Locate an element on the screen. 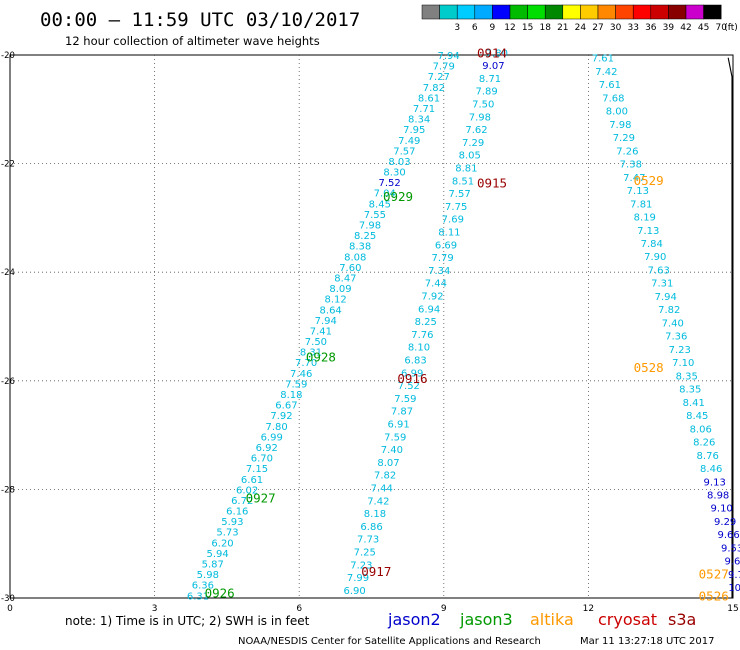 This screenshot has width=740, height=650. wave-height-value: 9.13 is located at coordinates (715, 482).